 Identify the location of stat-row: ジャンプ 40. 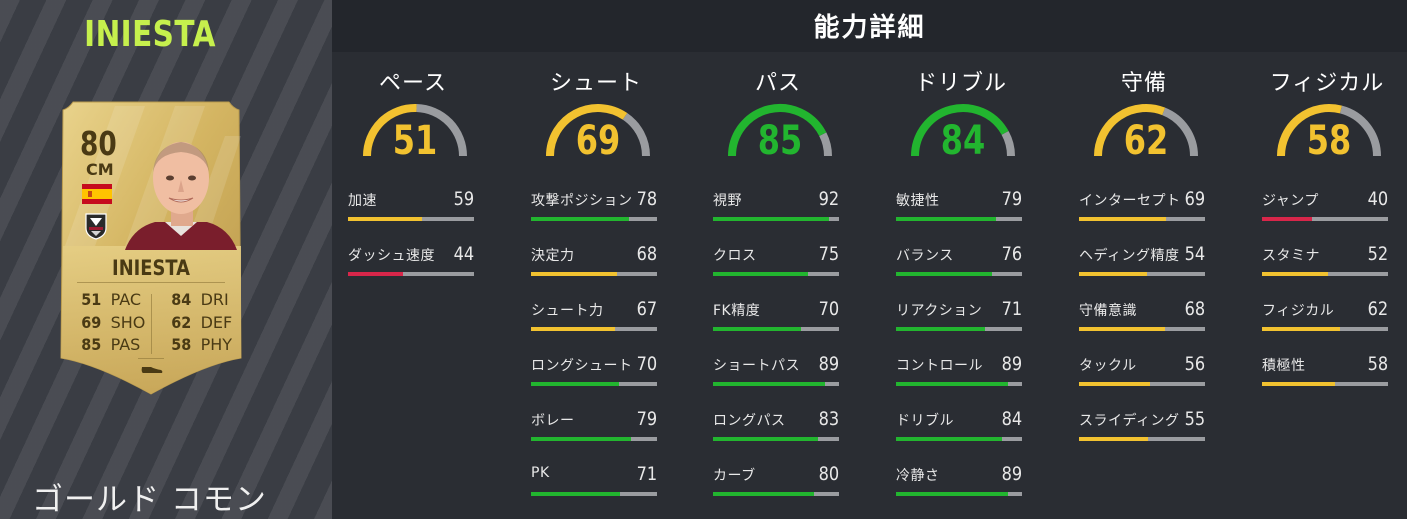
(1325, 209).